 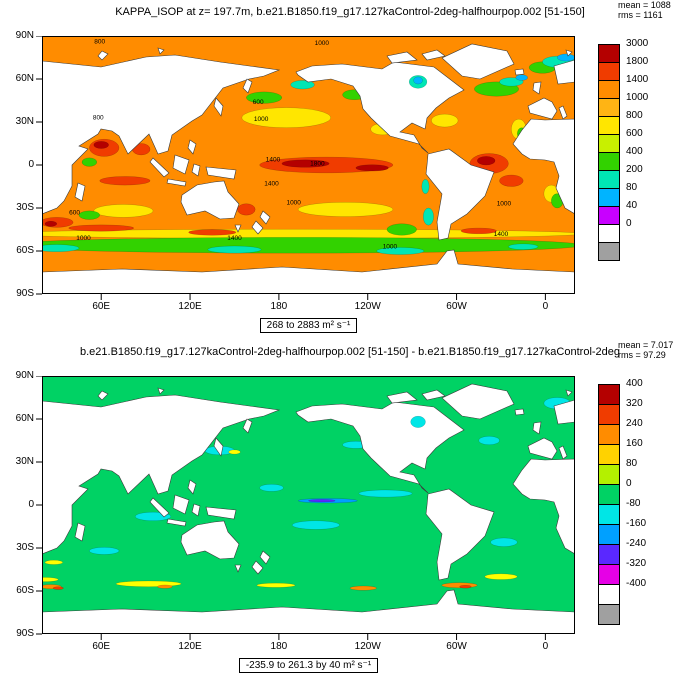 I want to click on caption-row: 268 to 2883 m² s⁻¹, so click(x=308, y=325).